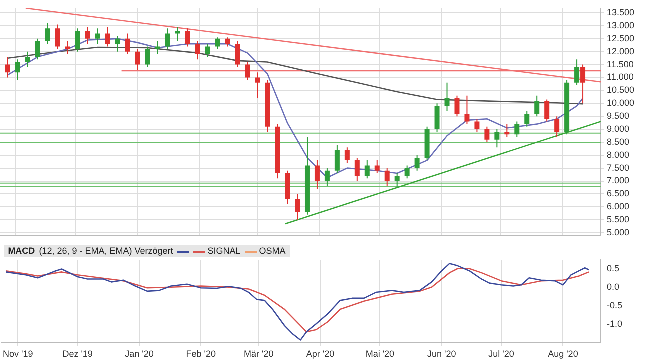  What do you see at coordinates (621, 90) in the screenshot?
I see `y-tick-label: 10.500` at bounding box center [621, 90].